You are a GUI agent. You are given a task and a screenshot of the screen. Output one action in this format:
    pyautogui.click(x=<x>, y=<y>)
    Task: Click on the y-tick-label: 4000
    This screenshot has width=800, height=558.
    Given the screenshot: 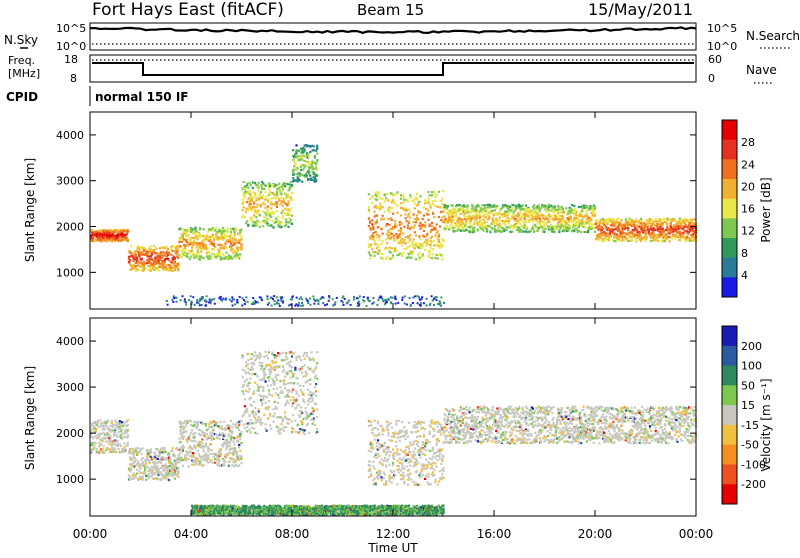 What is the action you would take?
    pyautogui.click(x=70, y=135)
    